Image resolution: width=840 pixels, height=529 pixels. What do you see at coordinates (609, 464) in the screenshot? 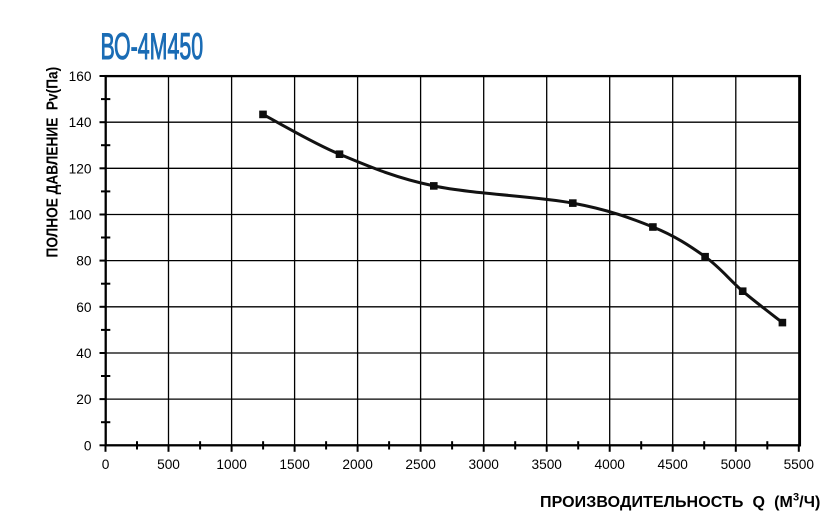
I see `svg-text: 4000` at bounding box center [609, 464].